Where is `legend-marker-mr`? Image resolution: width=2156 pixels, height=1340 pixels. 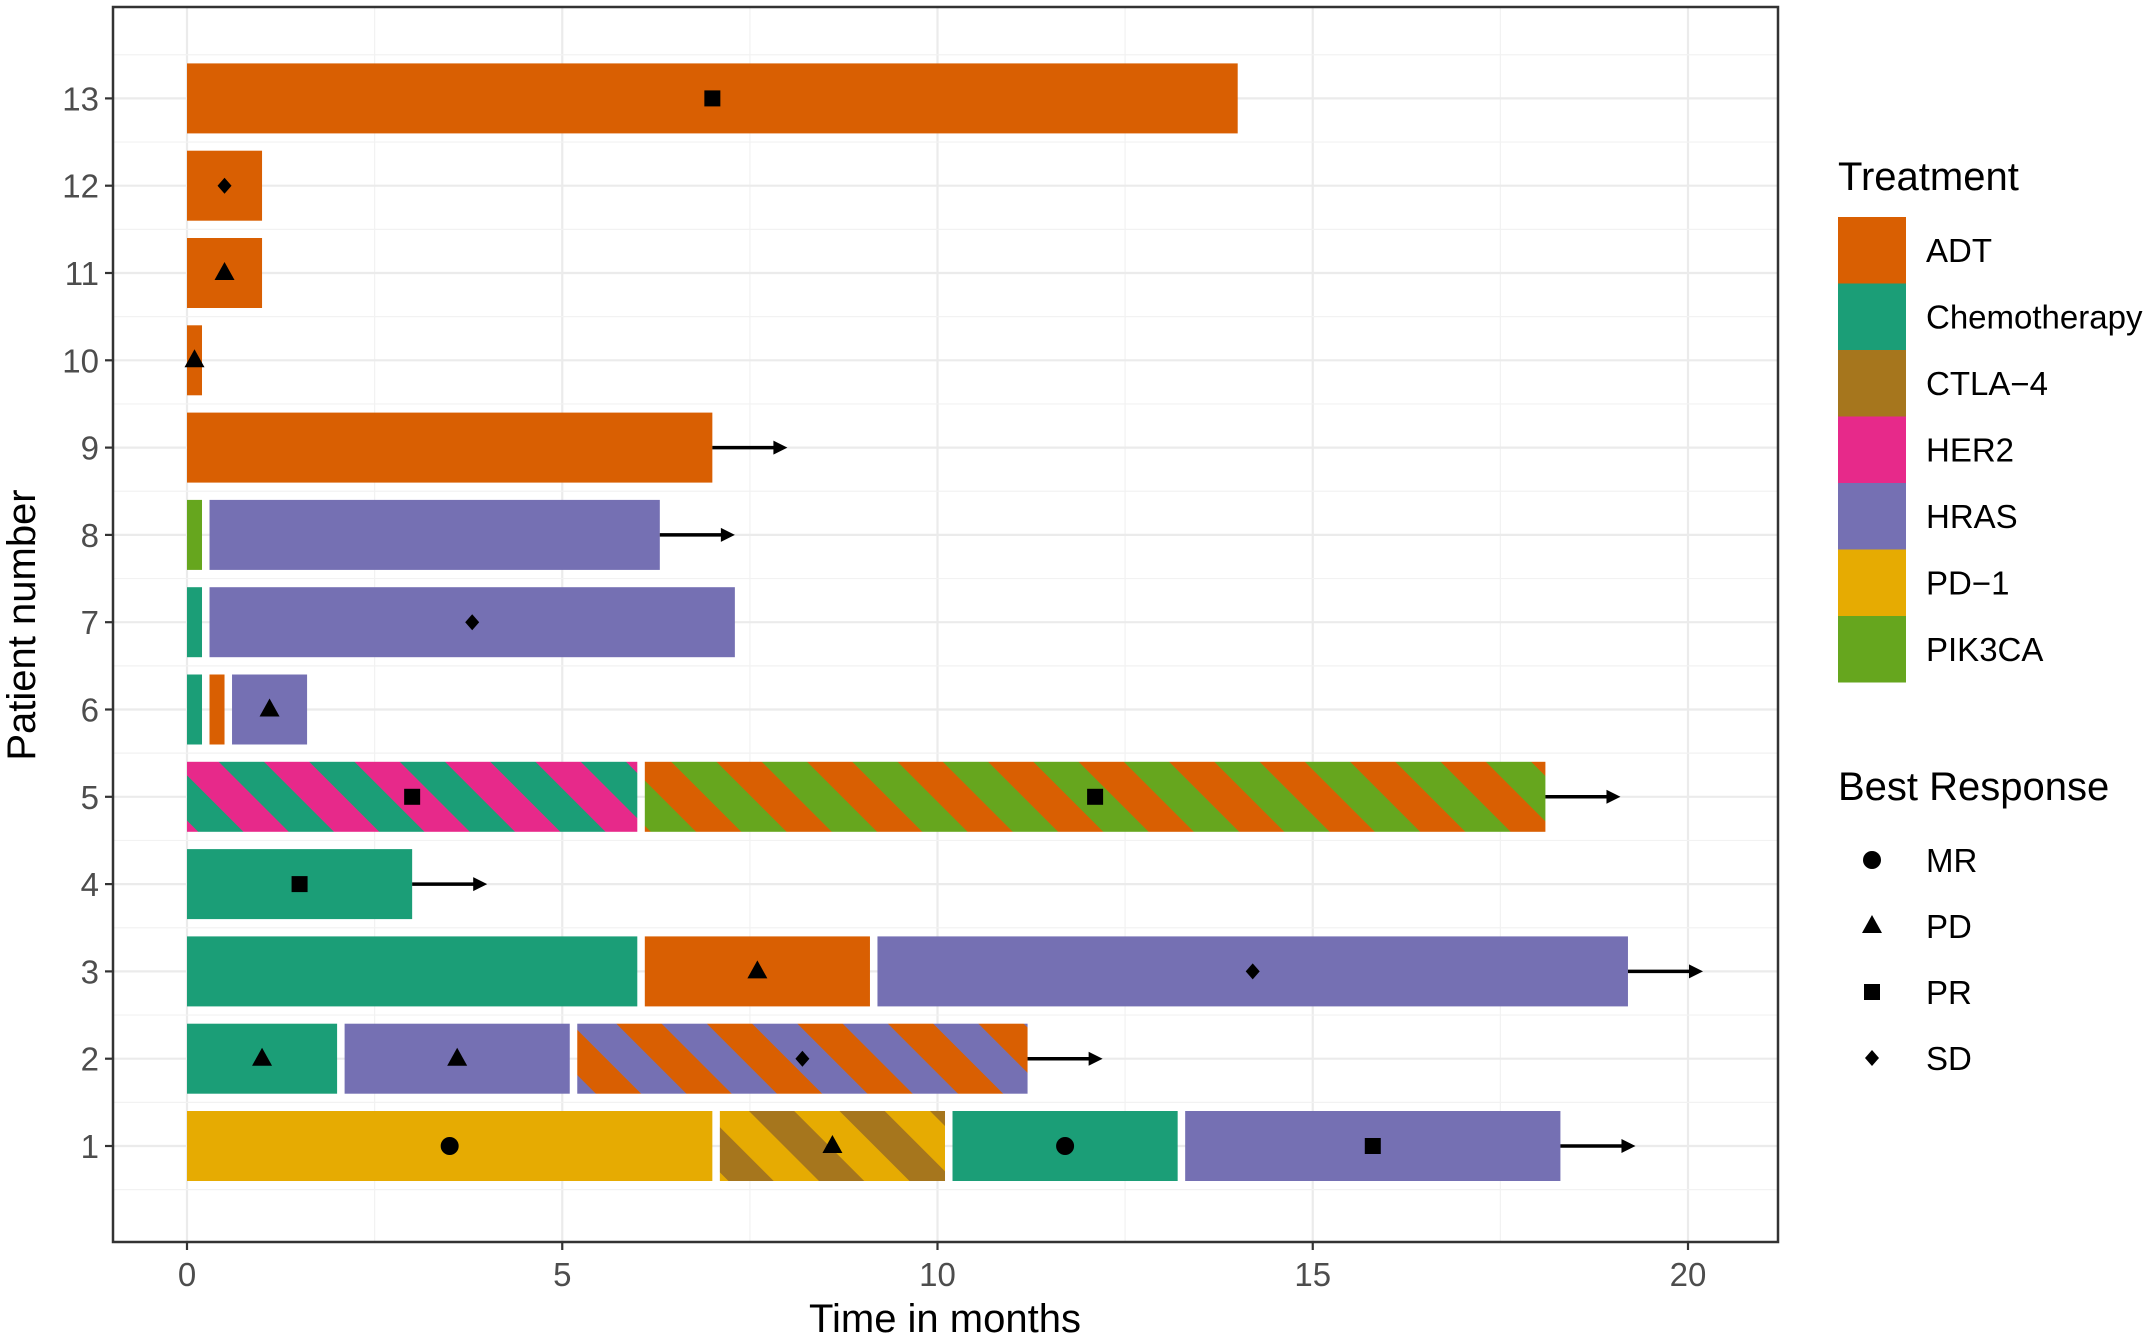 legend-marker-mr is located at coordinates (1872, 860).